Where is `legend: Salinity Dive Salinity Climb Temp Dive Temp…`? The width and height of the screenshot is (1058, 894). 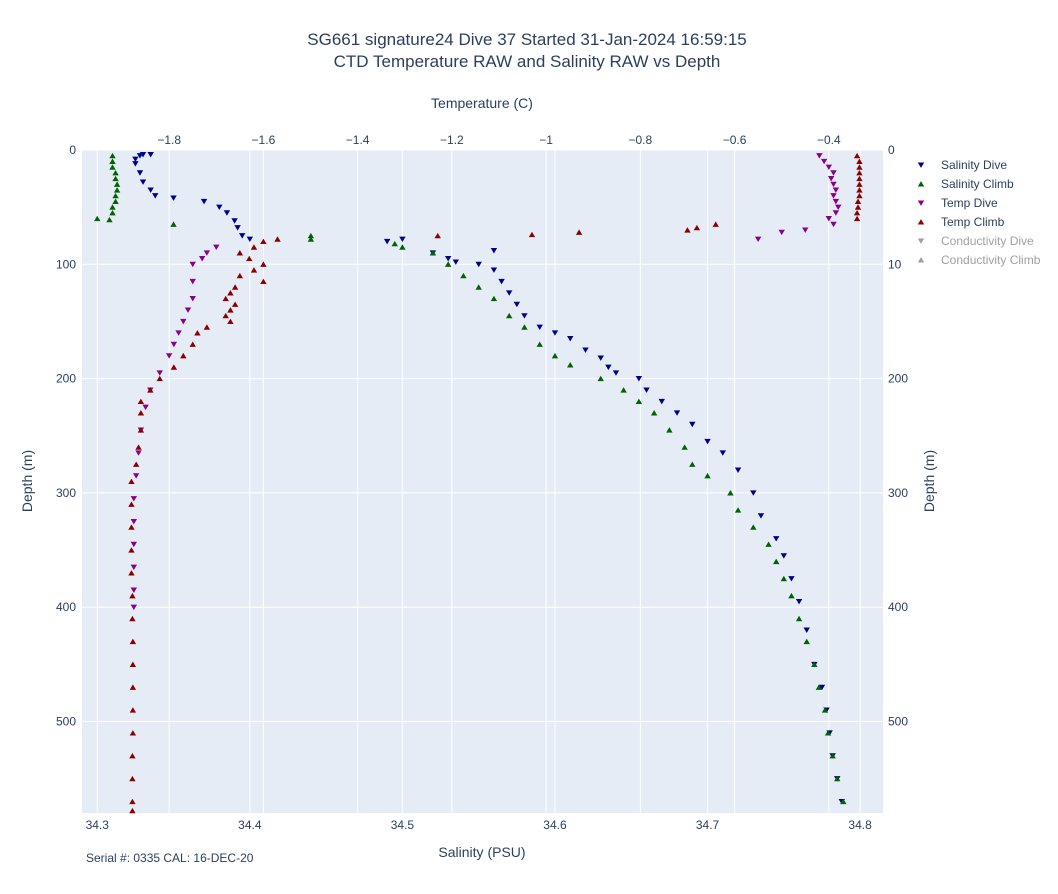 legend: Salinity Dive Salinity Climb Temp Dive Temp… is located at coordinates (979, 212).